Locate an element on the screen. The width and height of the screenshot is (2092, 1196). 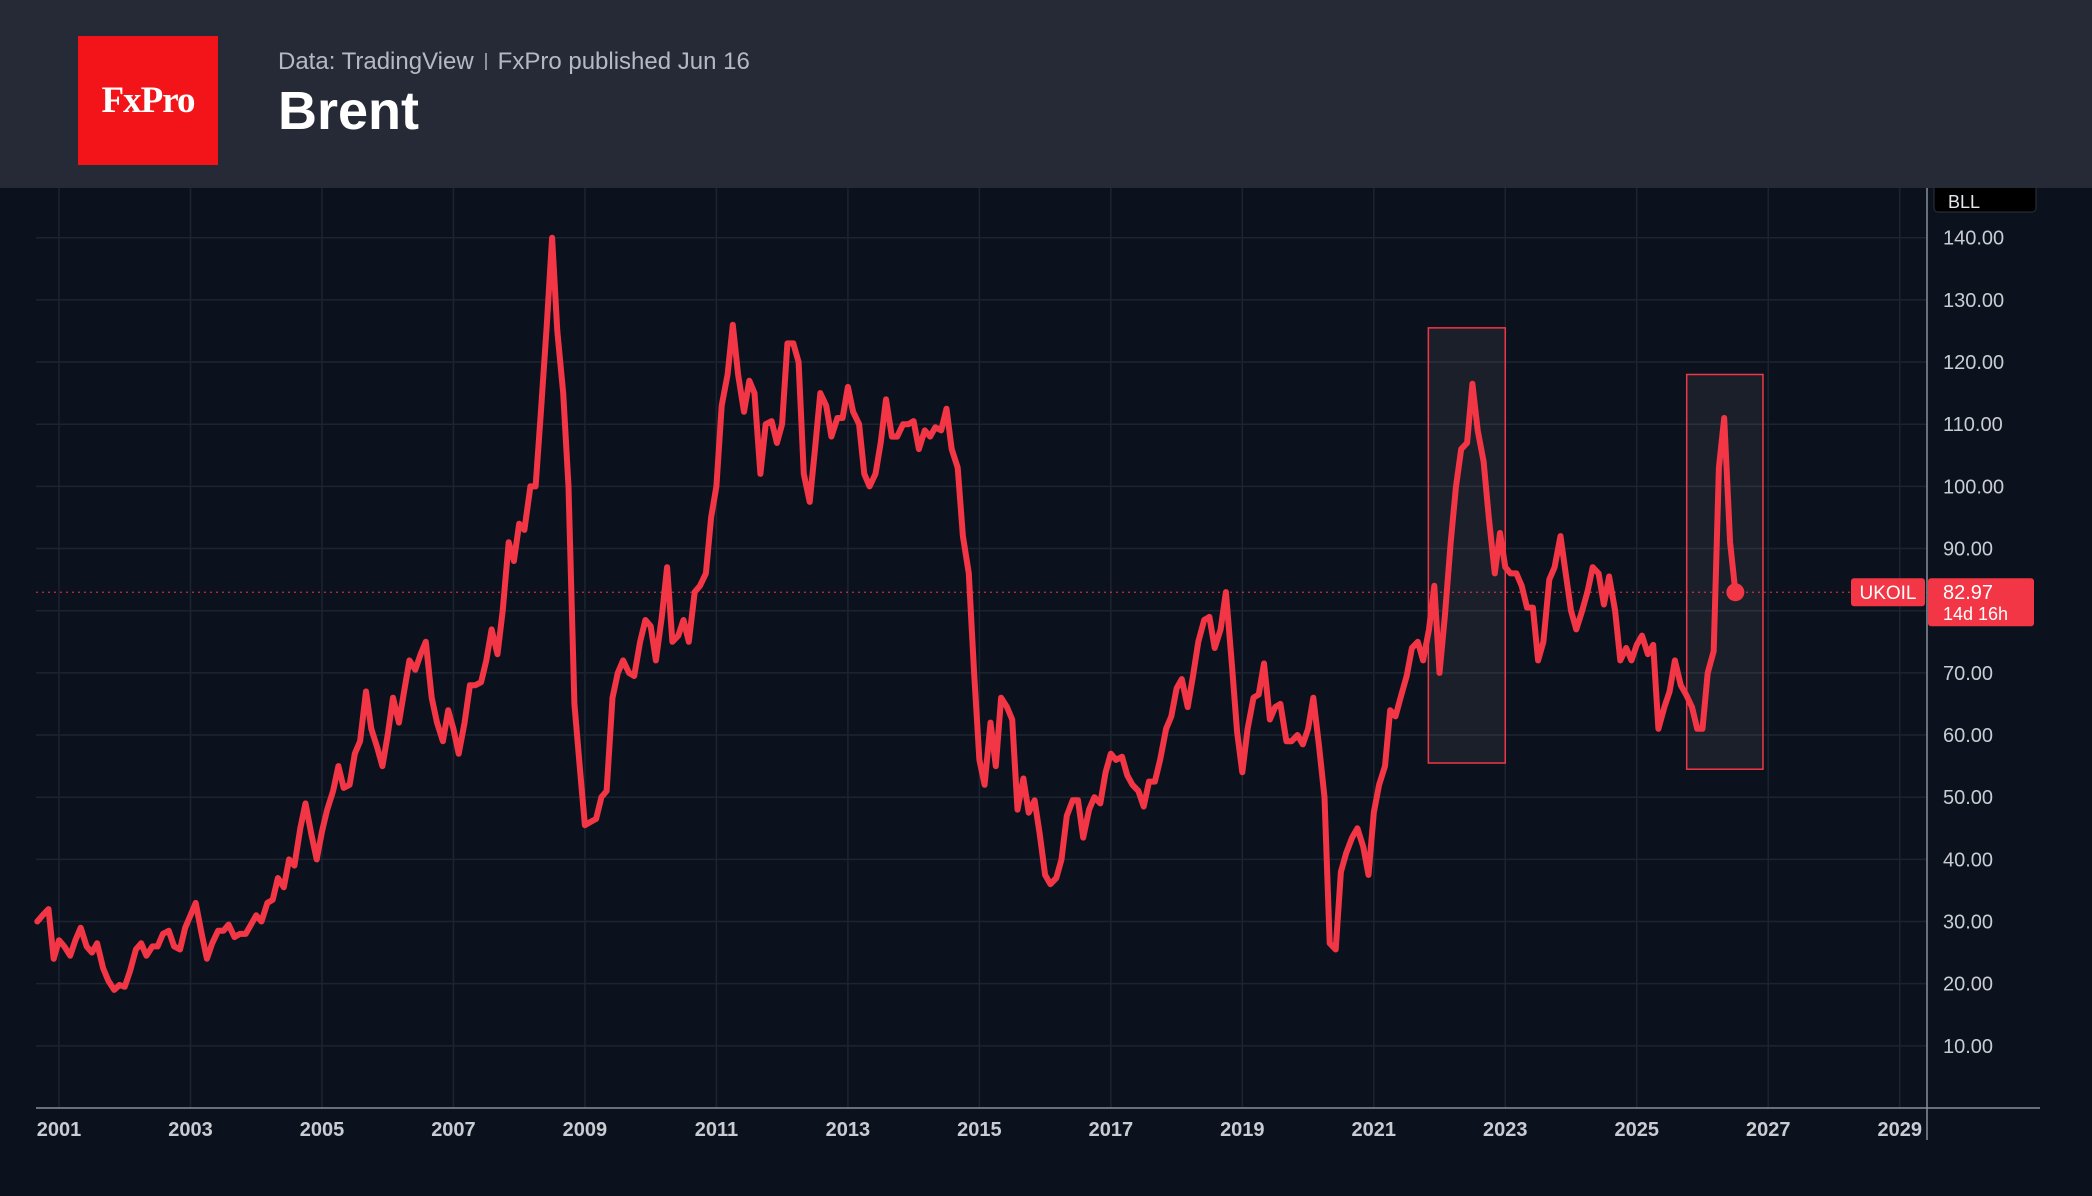
y-tick-label: 140.00 is located at coordinates (1973, 239).